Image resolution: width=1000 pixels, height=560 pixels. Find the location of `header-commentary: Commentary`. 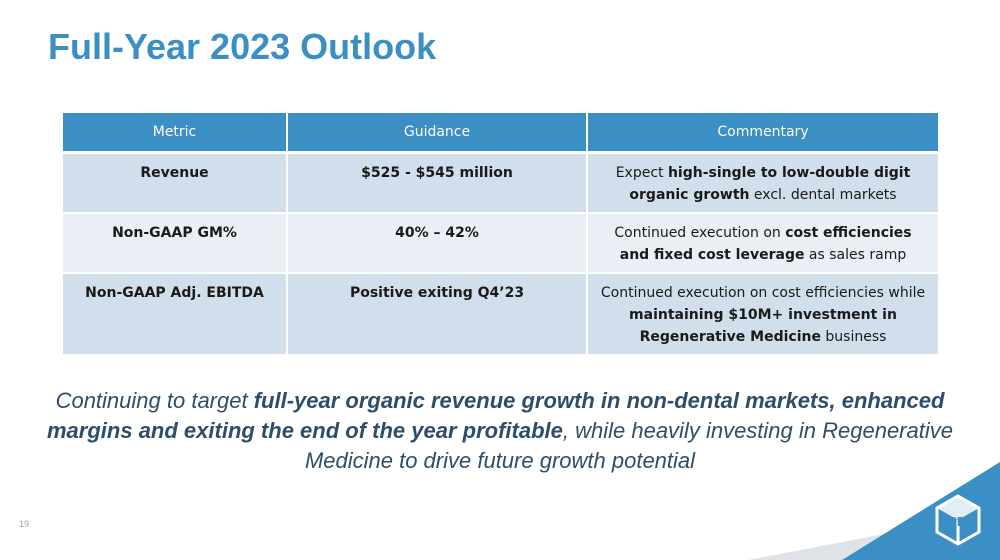

header-commentary: Commentary is located at coordinates (762, 133).